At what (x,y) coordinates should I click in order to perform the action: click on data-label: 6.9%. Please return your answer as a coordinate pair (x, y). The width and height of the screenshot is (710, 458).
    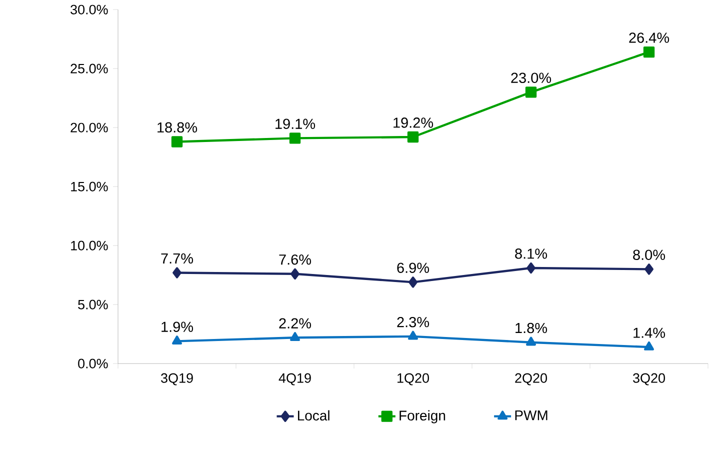
    Looking at the image, I should click on (413, 267).